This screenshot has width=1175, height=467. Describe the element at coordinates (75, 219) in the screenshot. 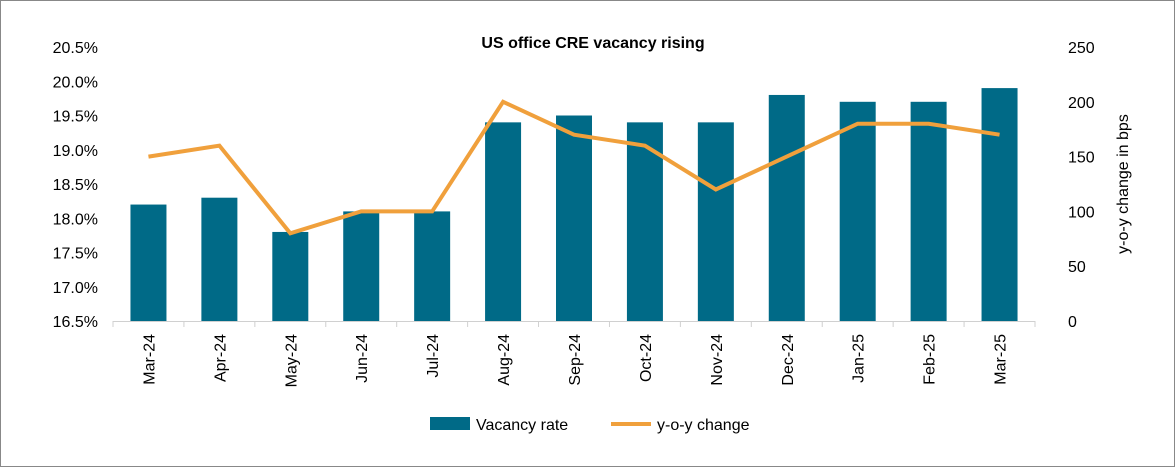

I see `left-tick-label: 18.0%` at that location.